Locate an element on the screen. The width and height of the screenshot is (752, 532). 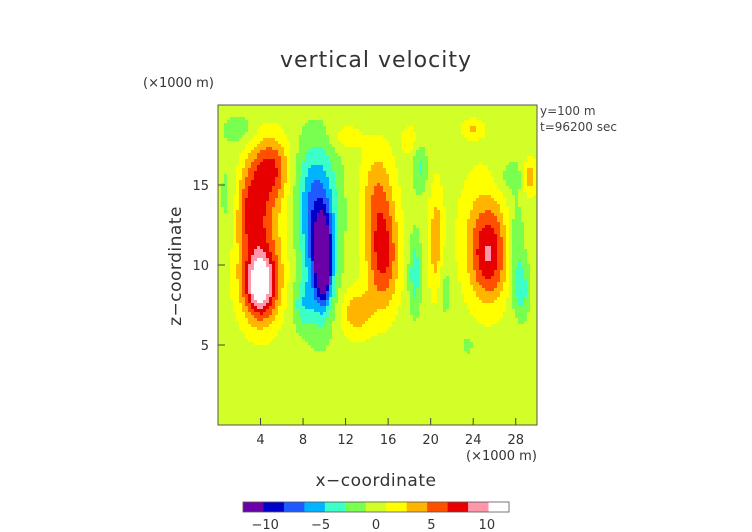
colorbar-tick-label: −5 is located at coordinates (320, 525).